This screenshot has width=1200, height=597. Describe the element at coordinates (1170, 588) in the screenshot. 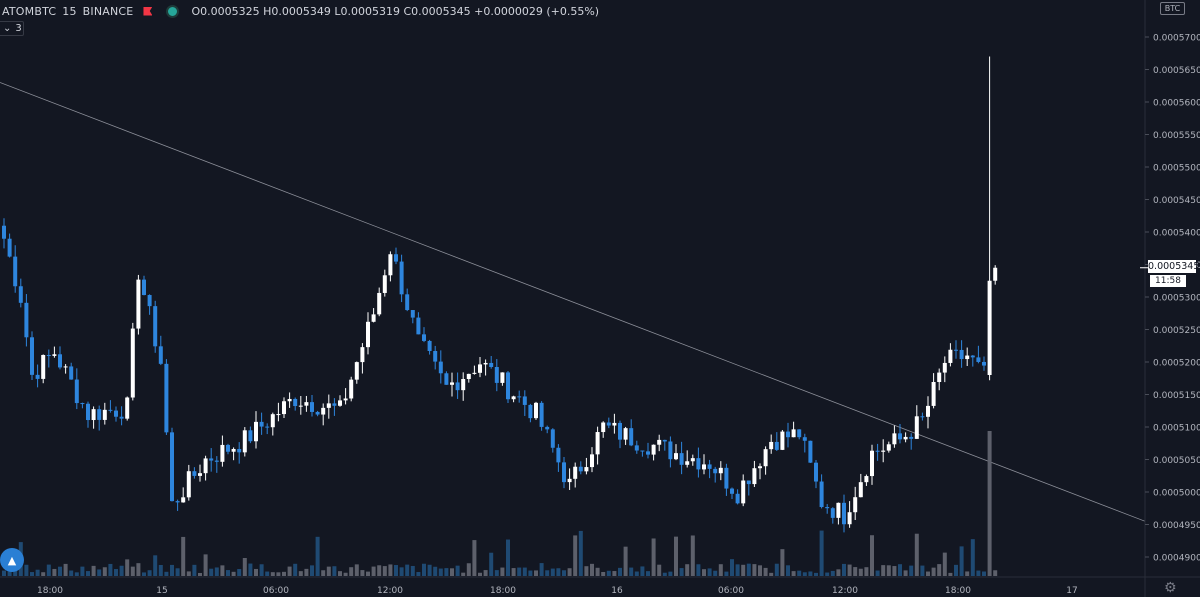

I see `gear-icon: ⚙` at that location.